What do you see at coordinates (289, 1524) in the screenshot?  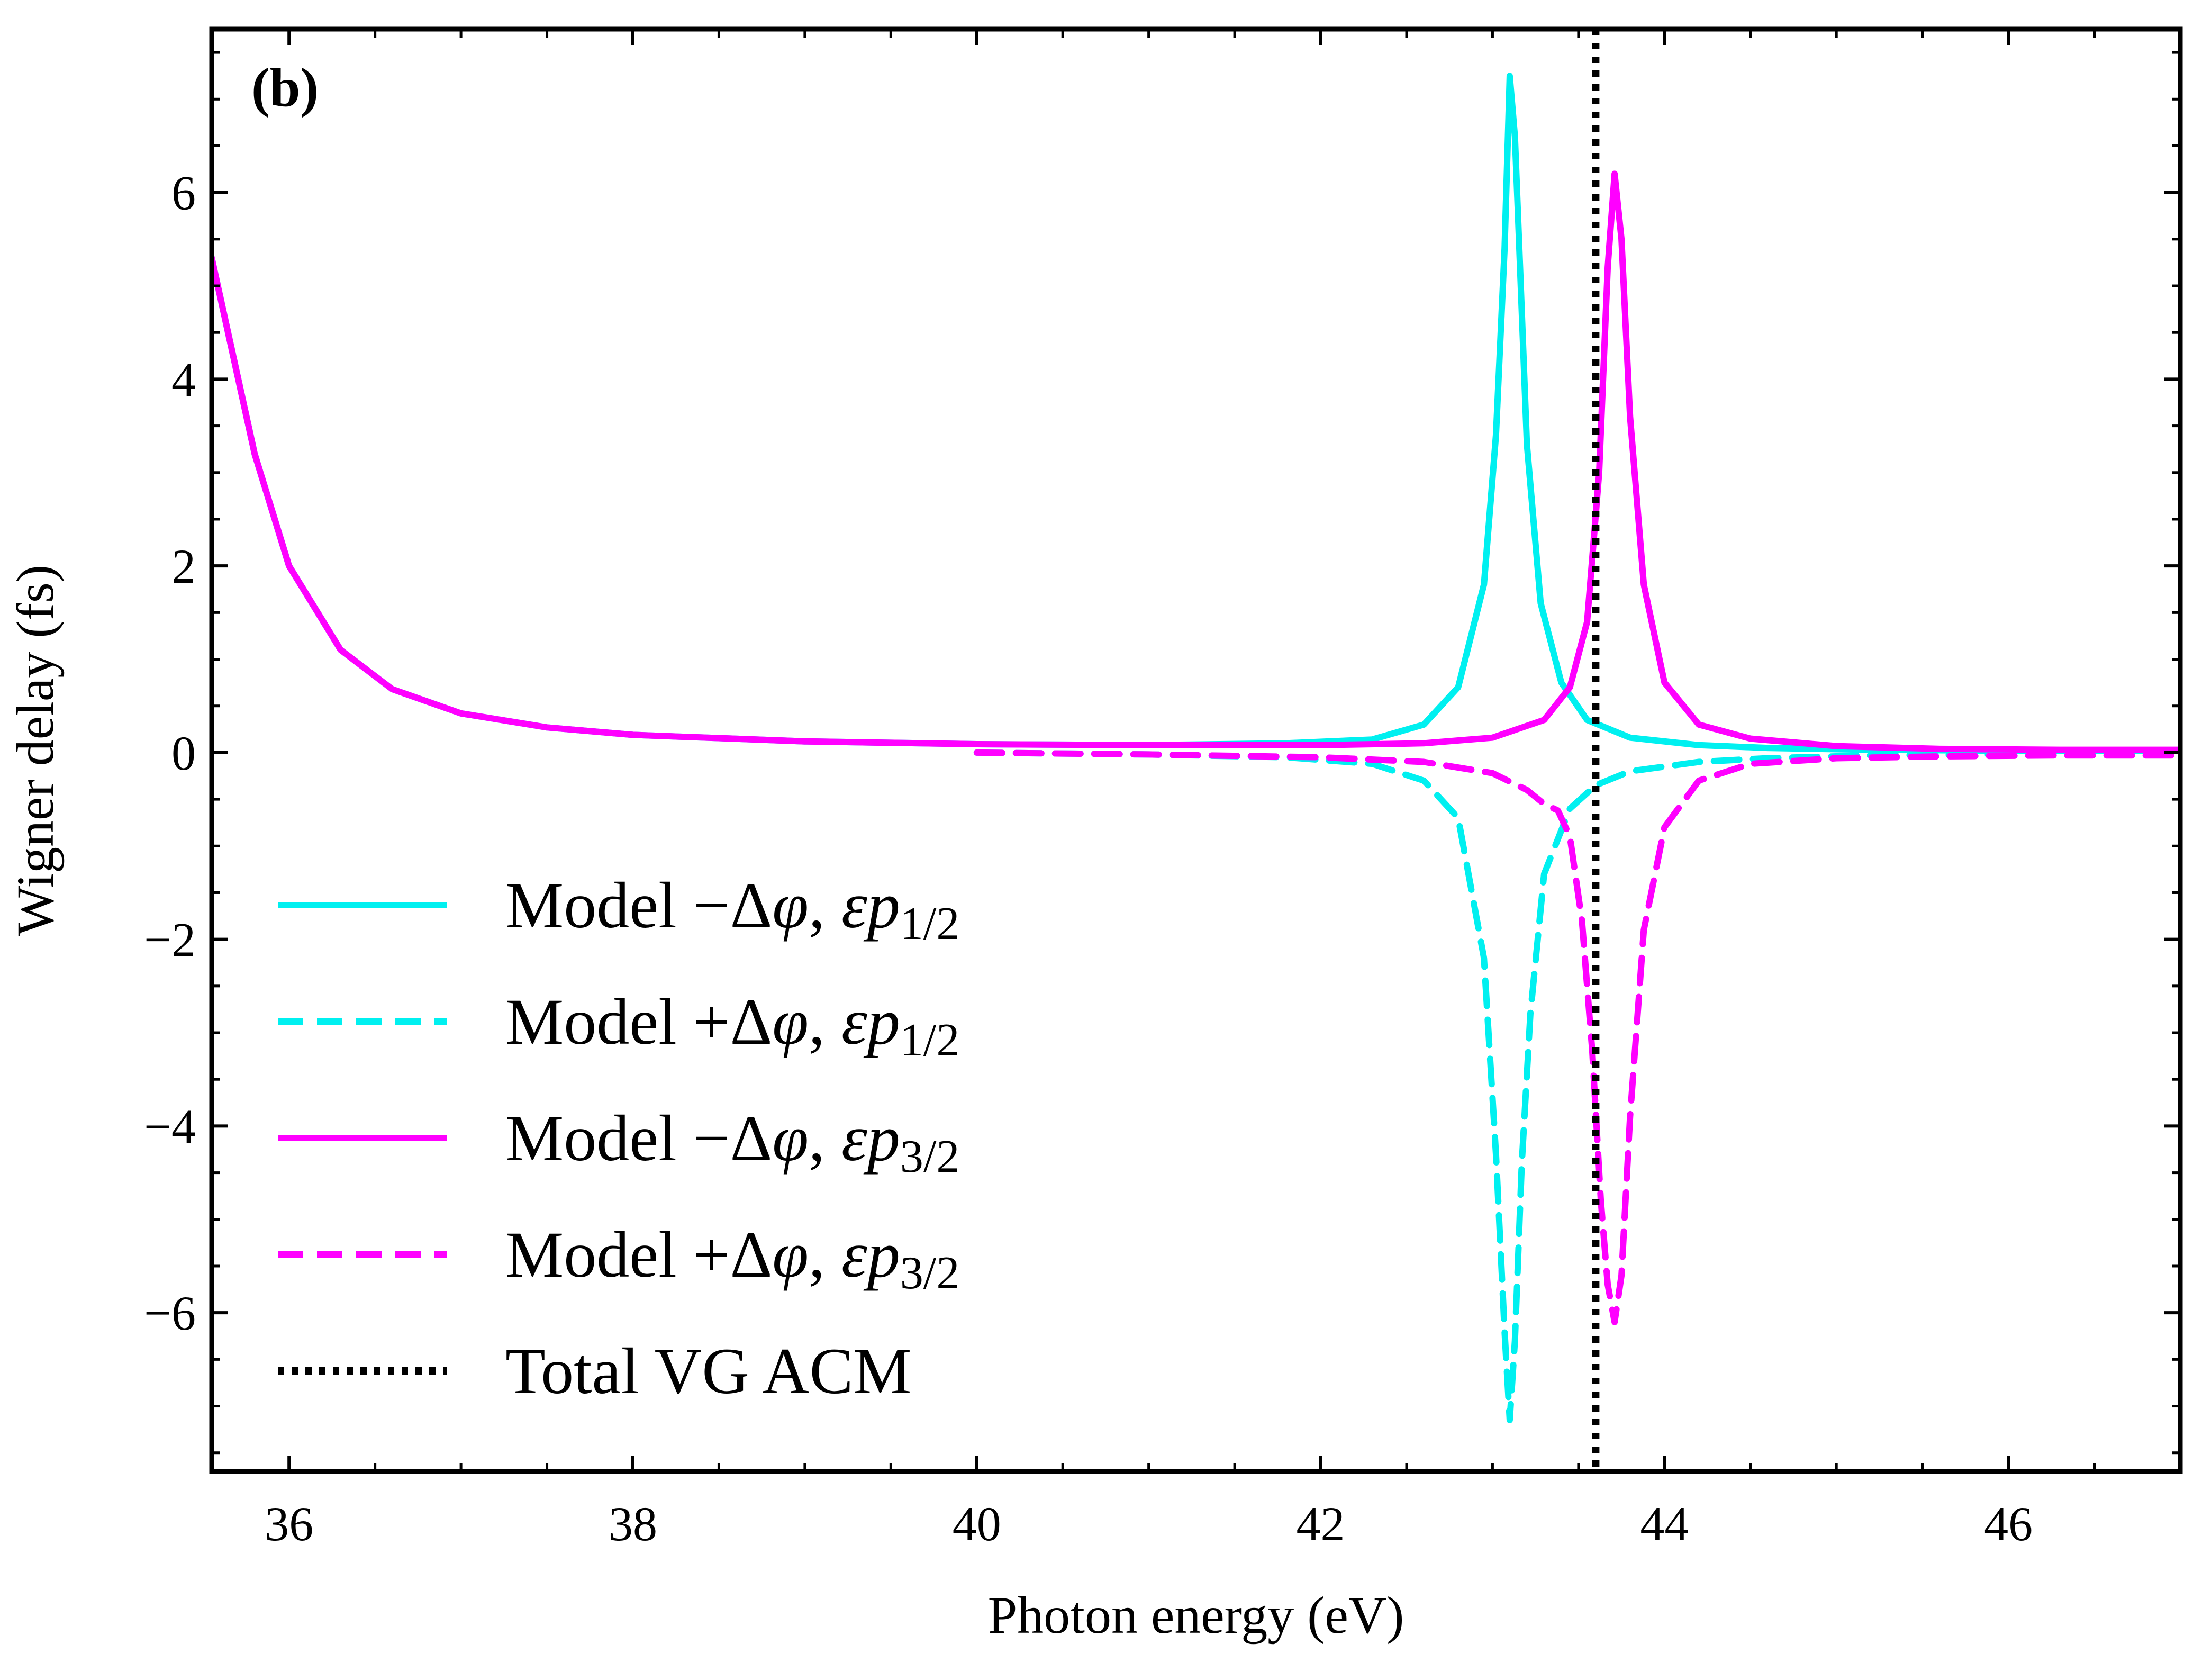 I see `x-tick-label: 36` at bounding box center [289, 1524].